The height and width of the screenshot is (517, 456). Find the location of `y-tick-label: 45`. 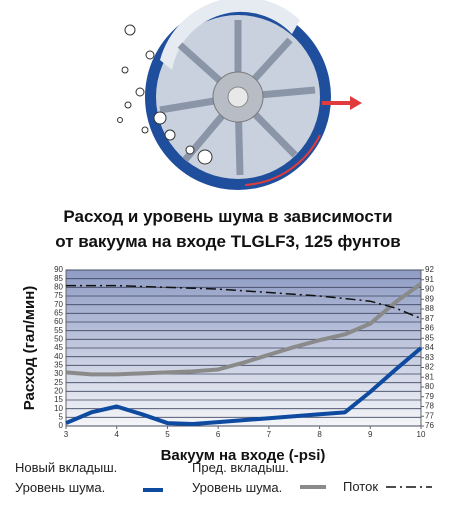

y-tick-label: 45 is located at coordinates (58, 347).